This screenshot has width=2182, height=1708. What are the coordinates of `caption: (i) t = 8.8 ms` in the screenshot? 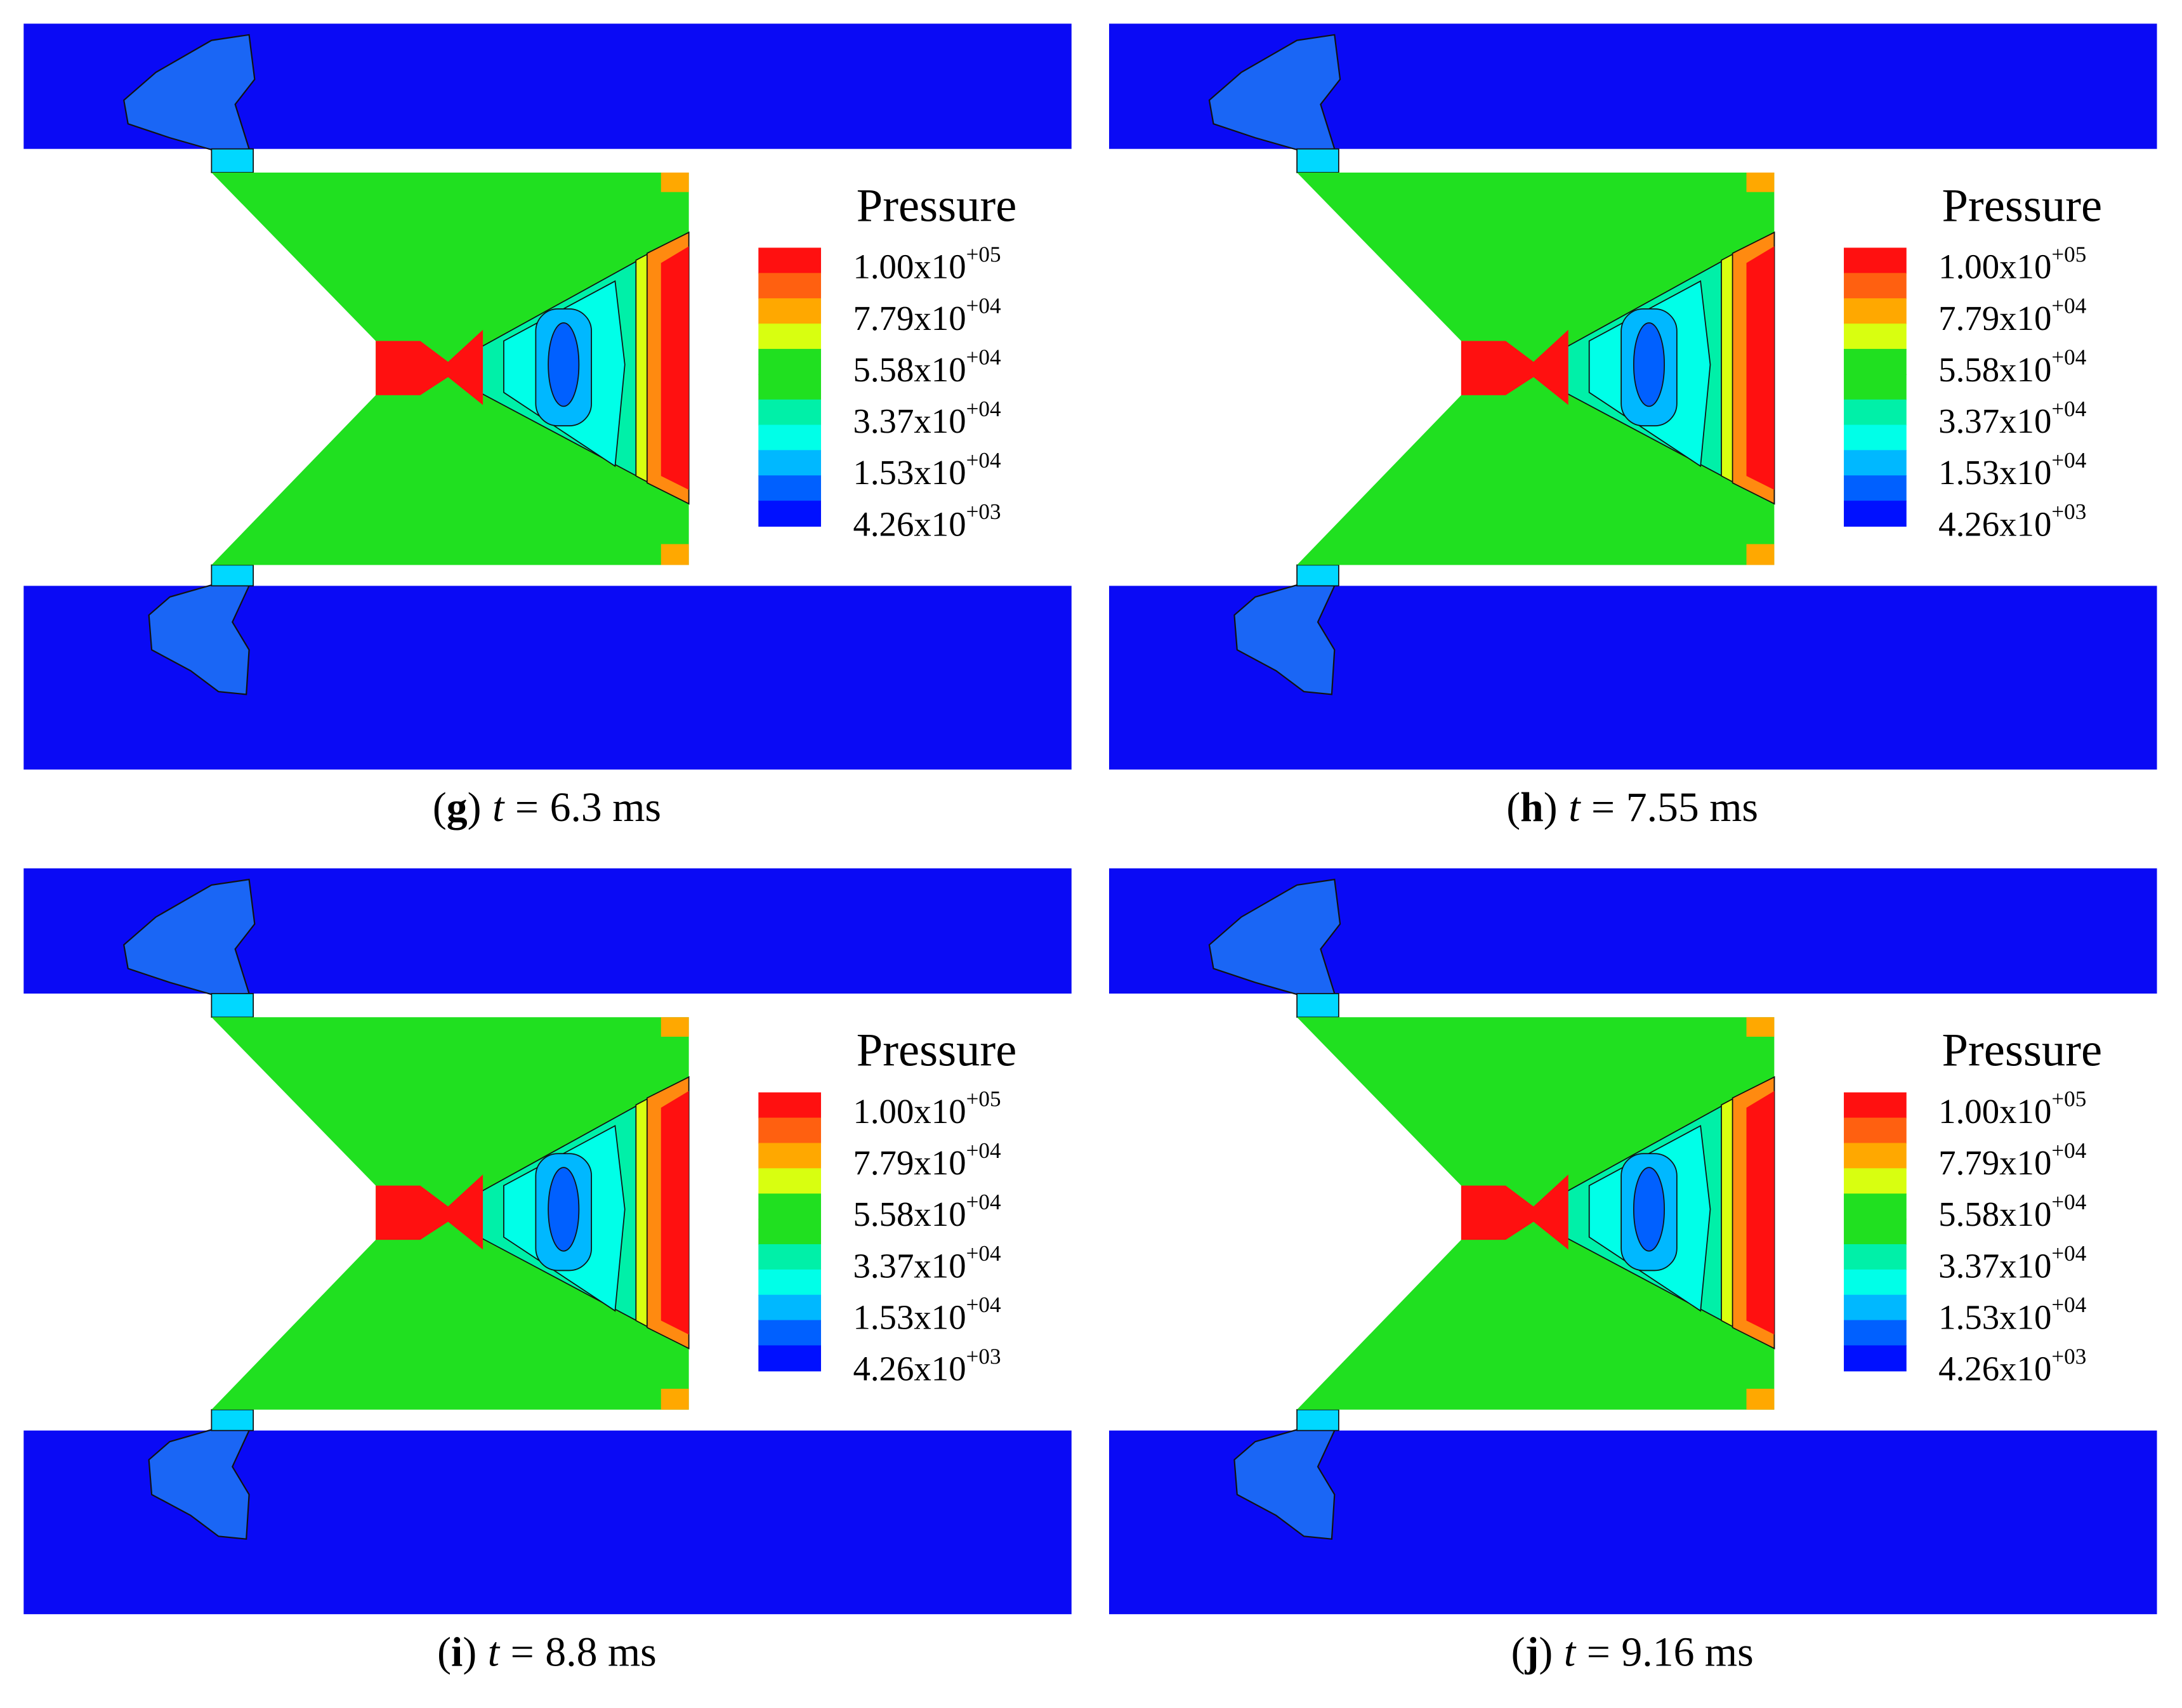 It's located at (547, 1652).